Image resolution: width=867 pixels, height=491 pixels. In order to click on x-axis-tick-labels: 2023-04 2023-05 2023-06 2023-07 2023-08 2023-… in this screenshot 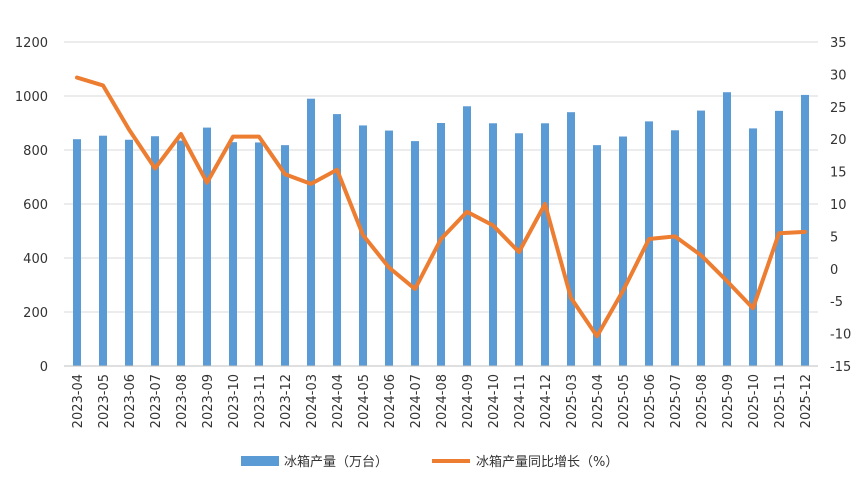, I will do `click(442, 401)`.